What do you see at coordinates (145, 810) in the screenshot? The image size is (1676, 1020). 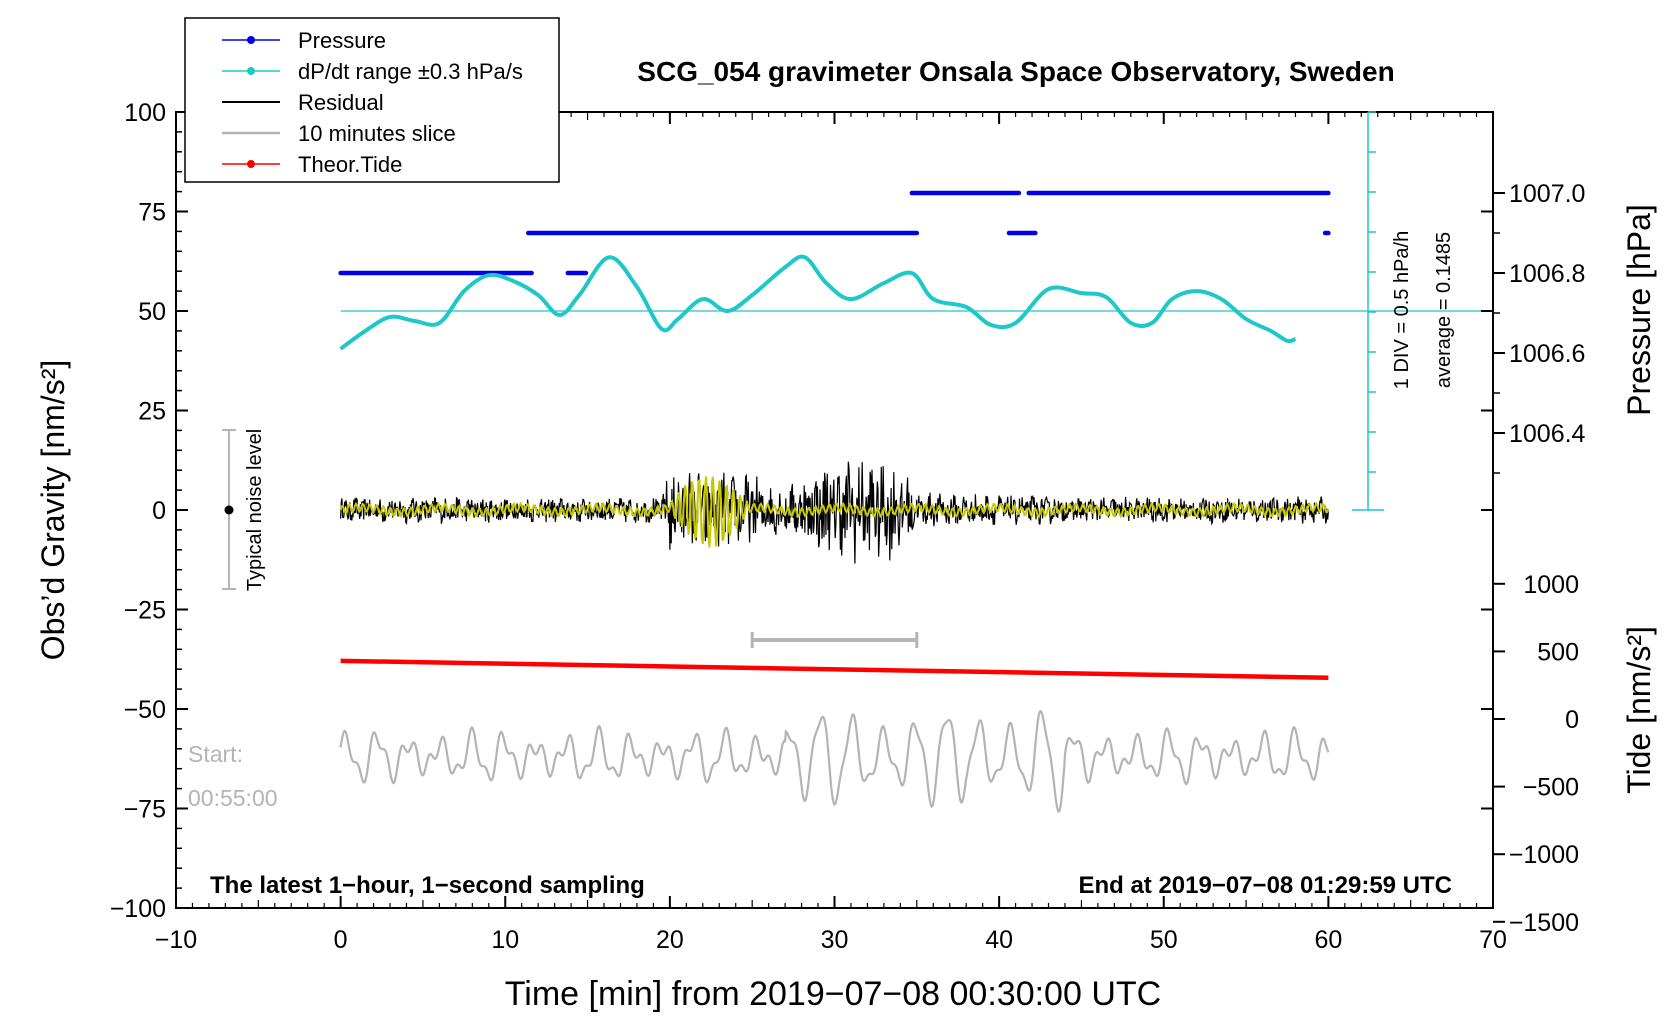 I see `left-tick-label: −75` at bounding box center [145, 810].